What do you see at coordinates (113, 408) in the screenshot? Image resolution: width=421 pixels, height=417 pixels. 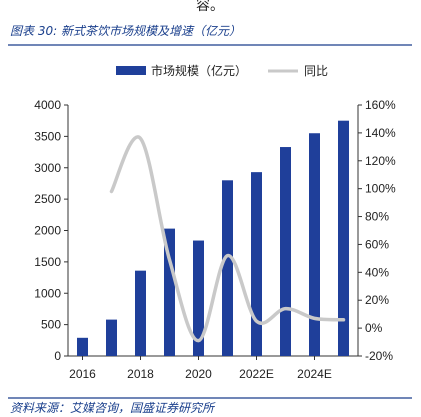 I see `source-note: 资料来源：艾媒咨询，国盛证券研究所` at bounding box center [113, 408].